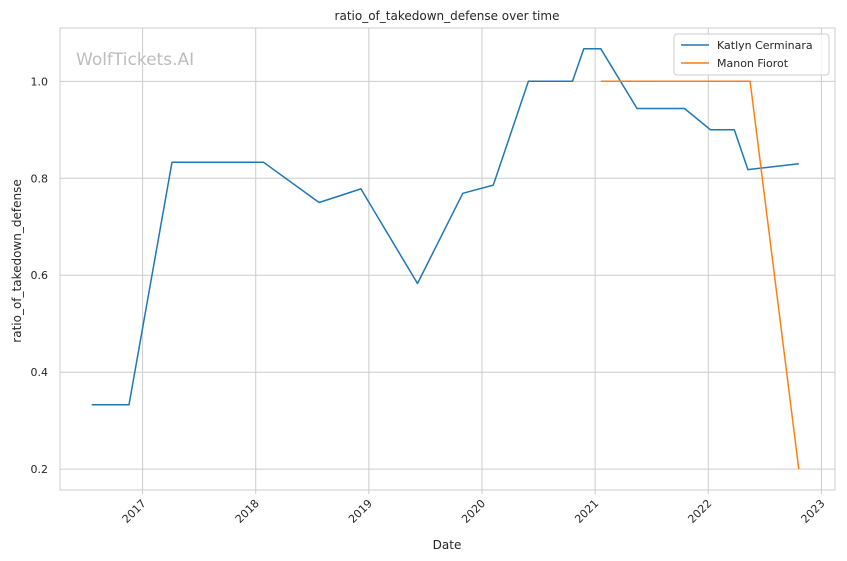 The width and height of the screenshot is (847, 561). Describe the element at coordinates (40, 178) in the screenshot. I see `y-tick-label: 0.8` at that location.